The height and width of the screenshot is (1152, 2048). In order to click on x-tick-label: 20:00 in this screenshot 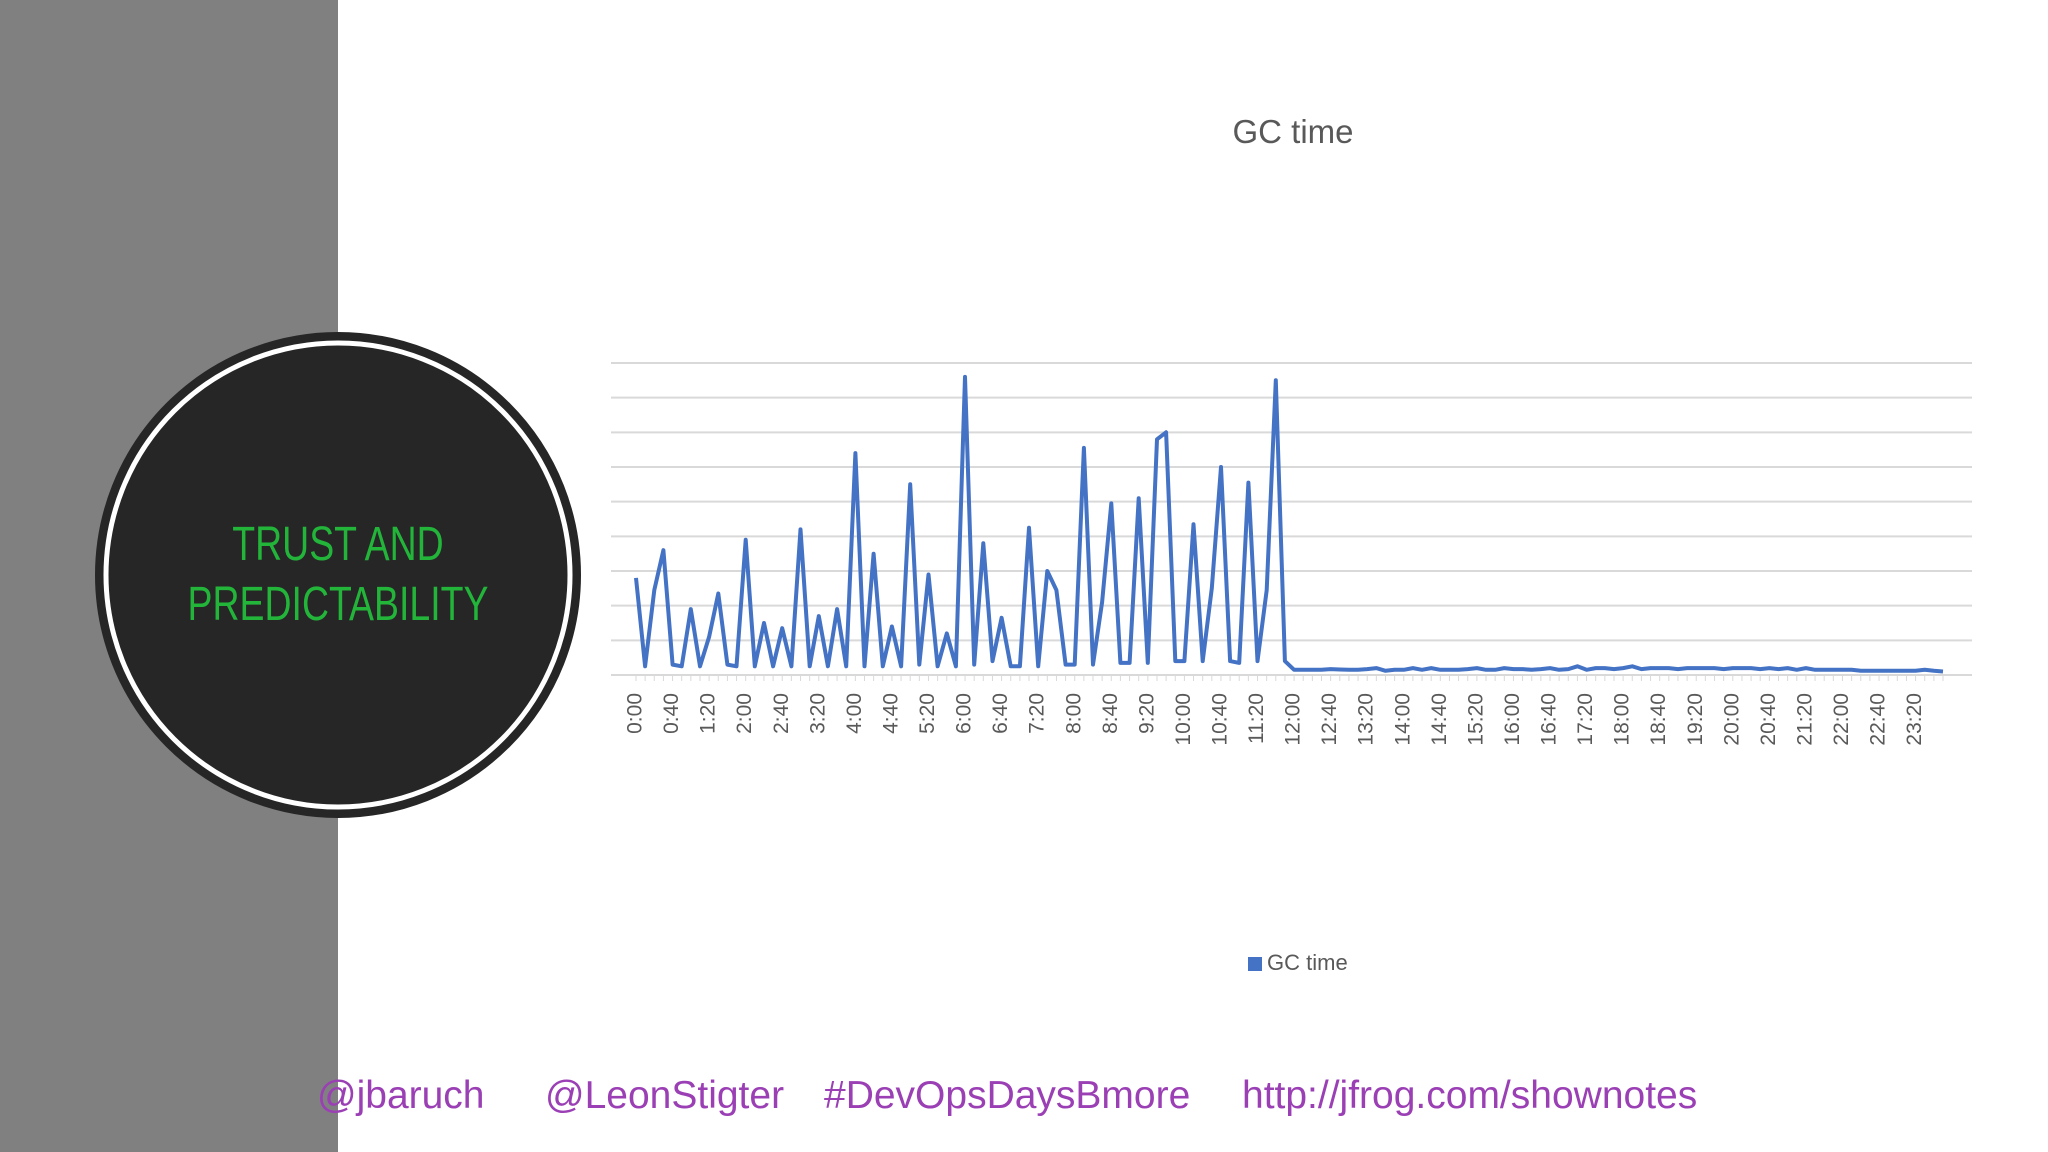, I will do `click(1731, 719)`.